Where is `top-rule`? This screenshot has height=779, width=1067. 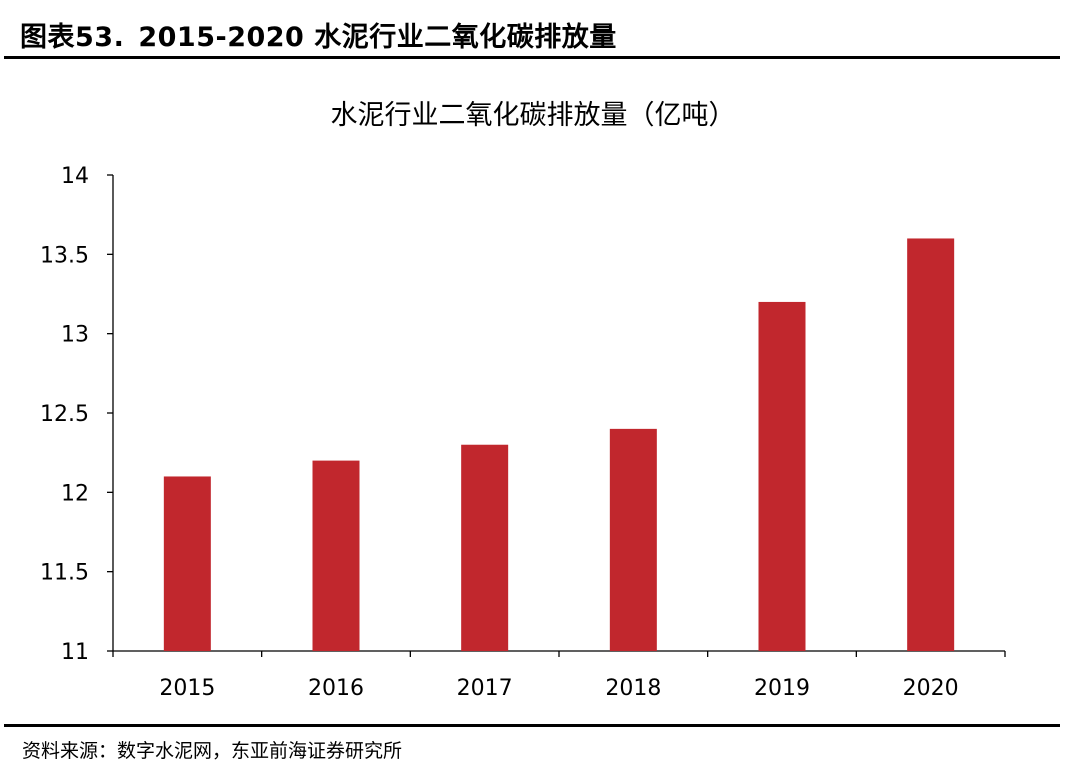 top-rule is located at coordinates (532, 57).